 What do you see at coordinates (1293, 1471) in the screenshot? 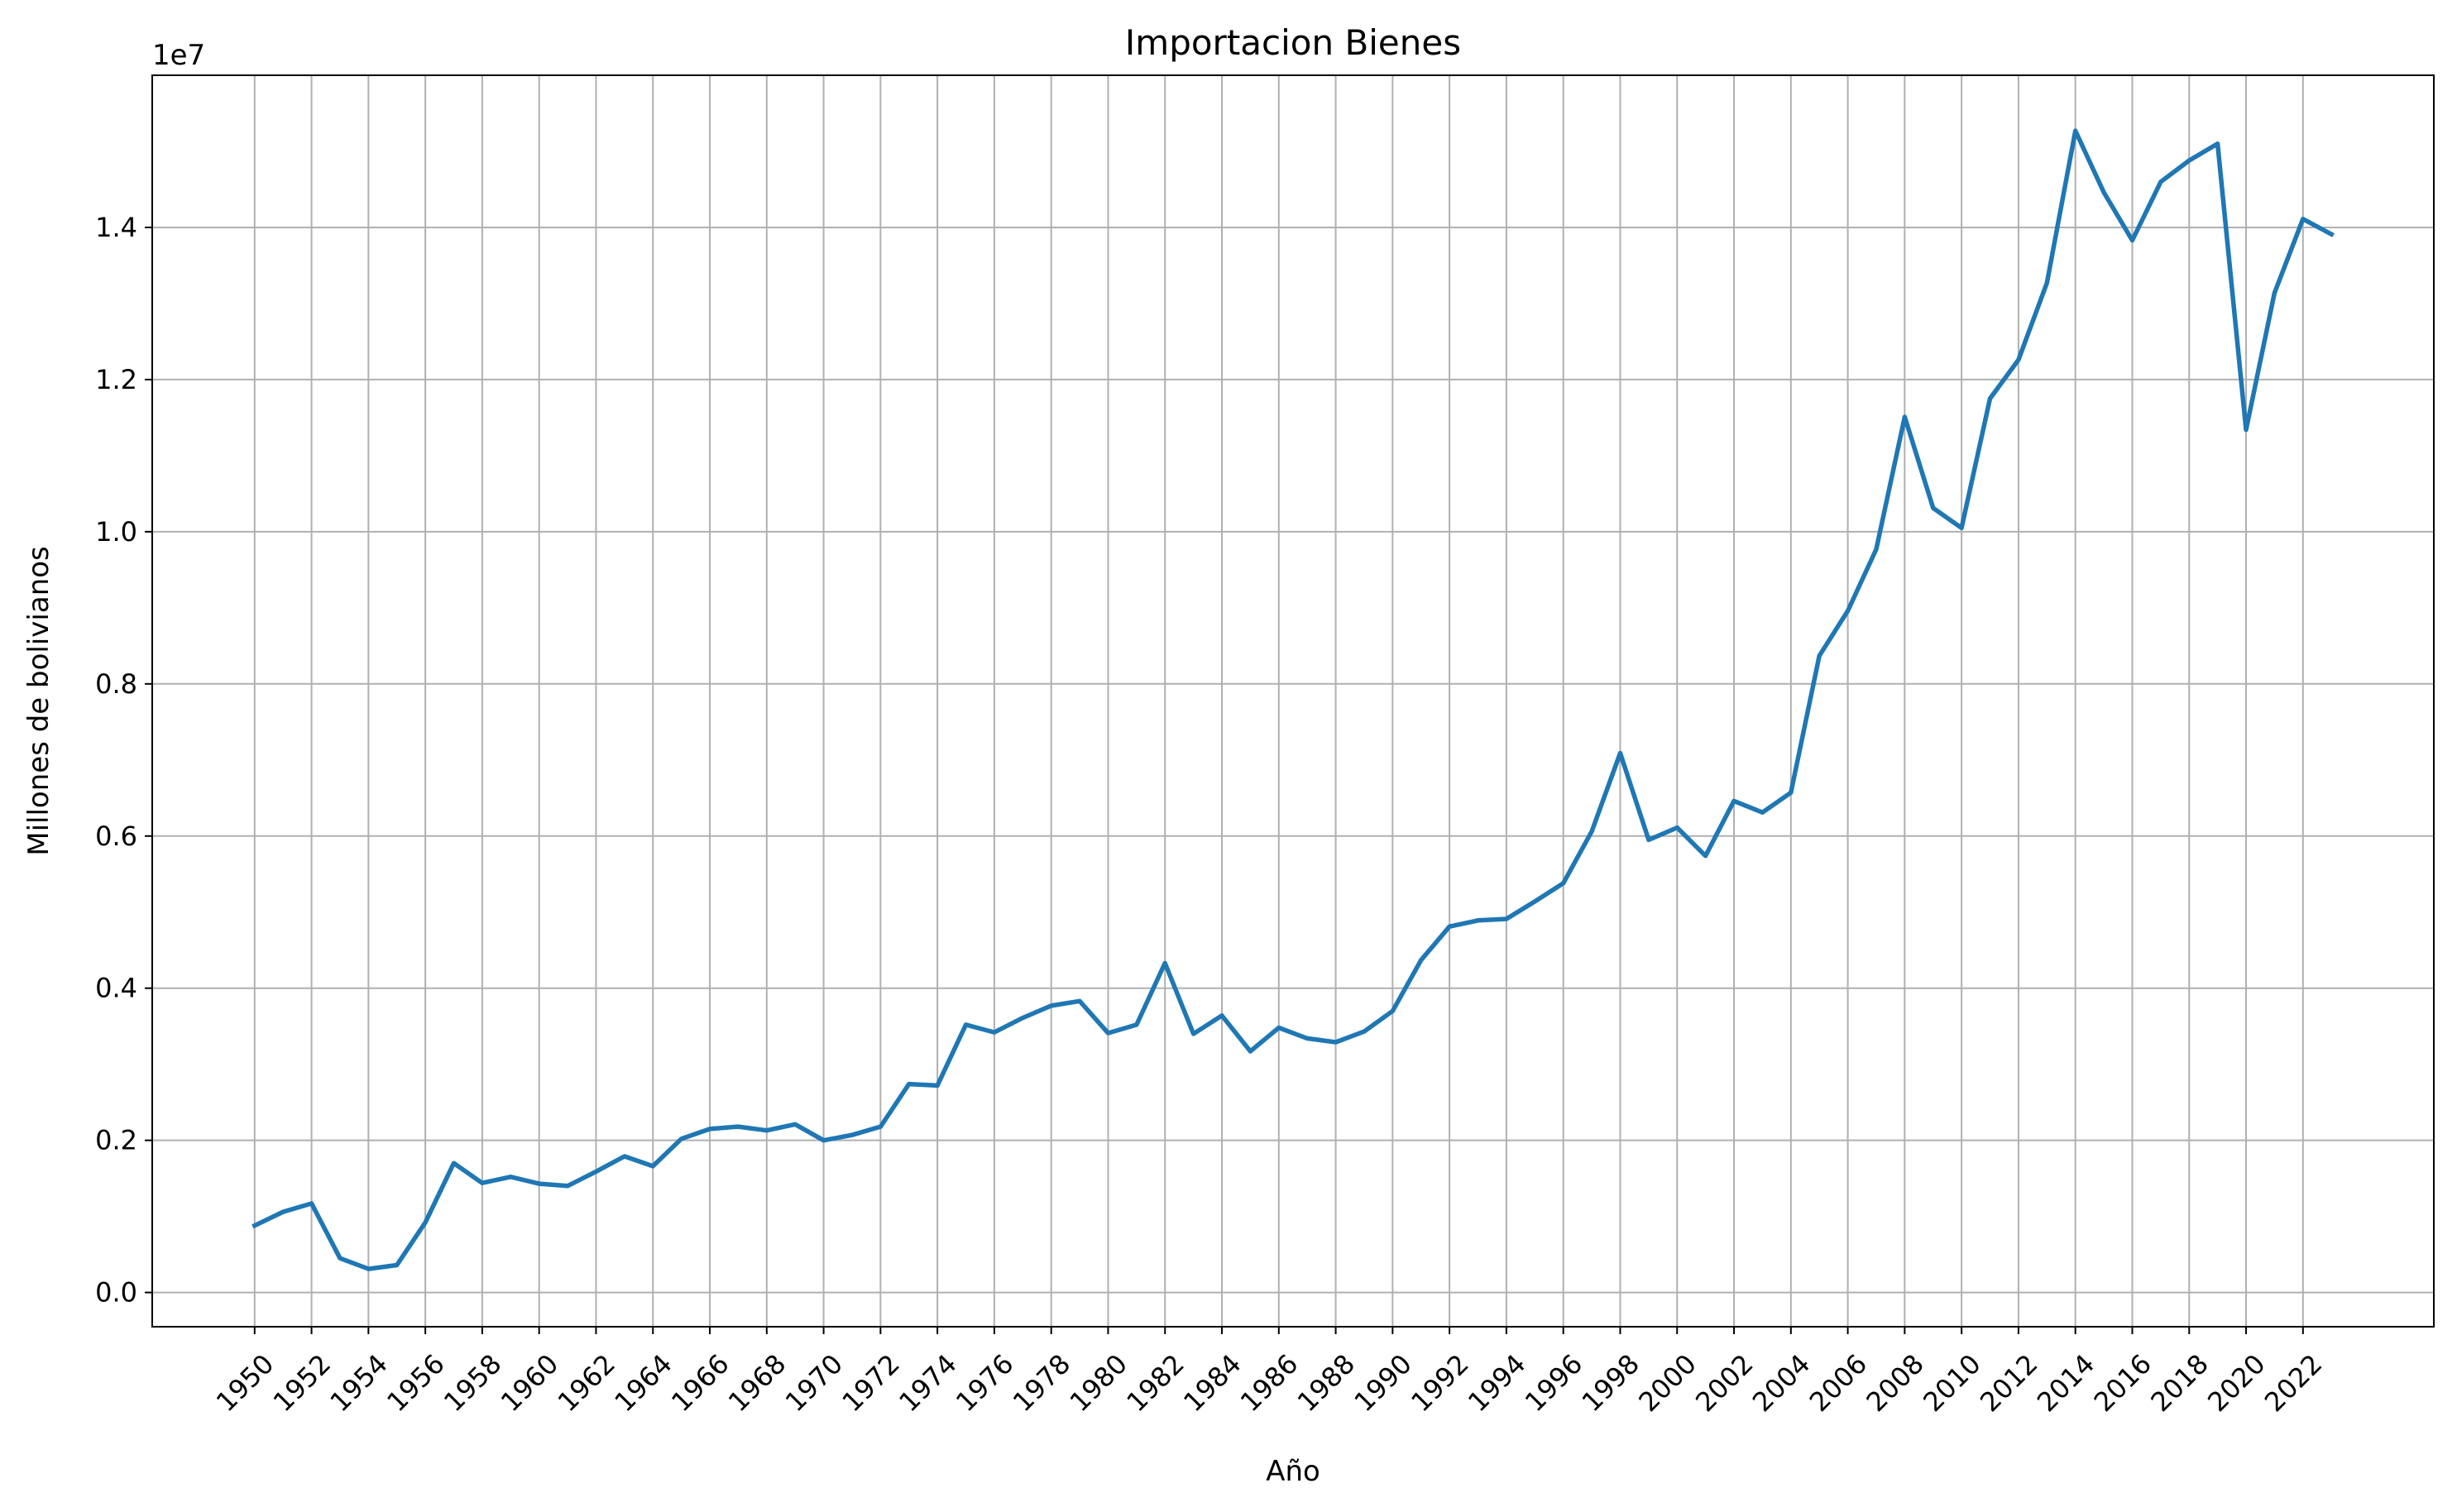
I see `x-axis-label: Año` at bounding box center [1293, 1471].